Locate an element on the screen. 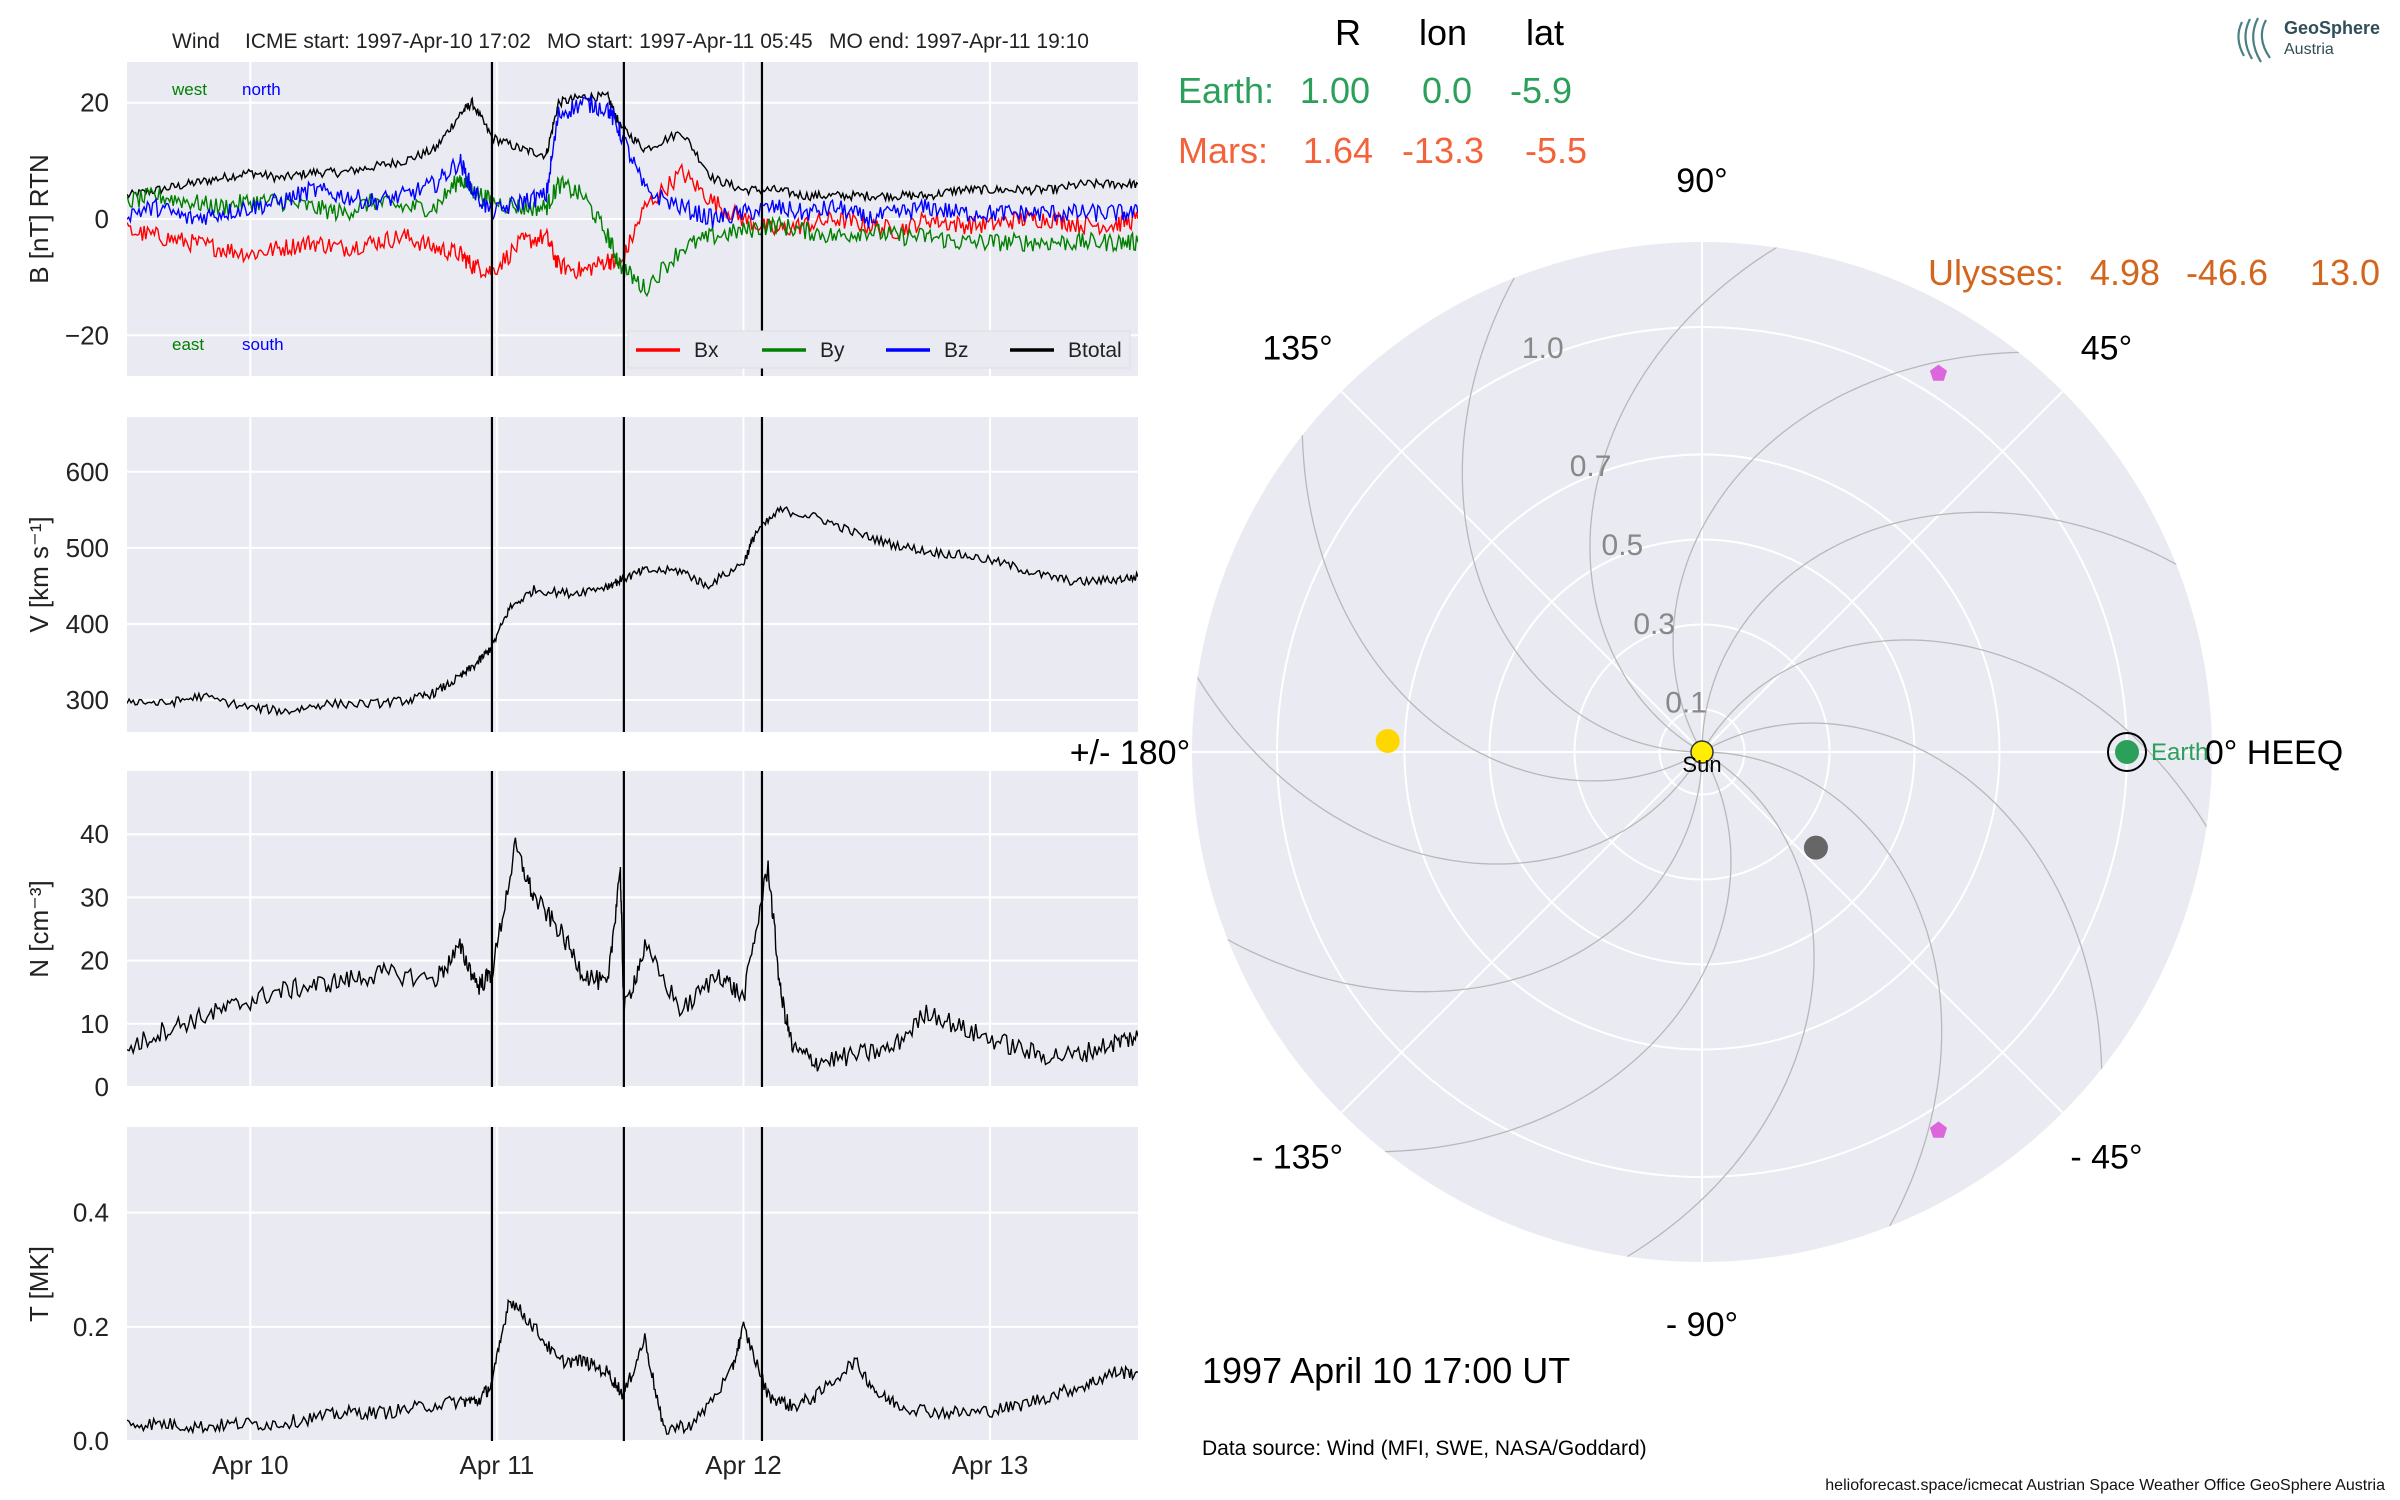 The height and width of the screenshot is (1500, 2400). y-tick-label: 30 is located at coordinates (94, 897).